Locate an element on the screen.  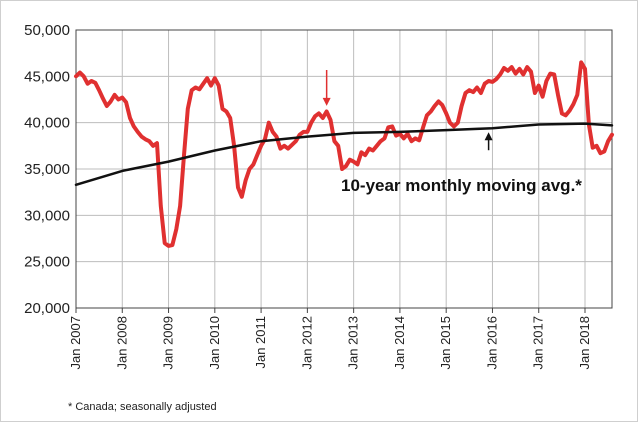
y-tick-label: 40,000 is located at coordinates (47, 123).